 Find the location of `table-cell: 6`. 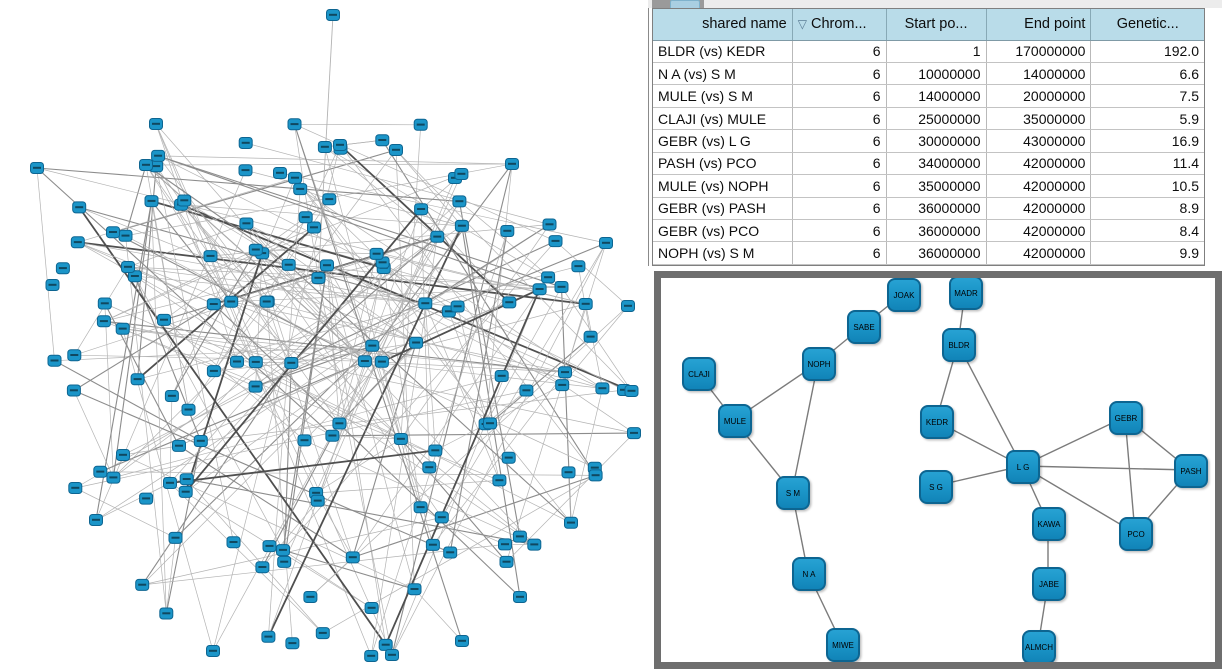

table-cell: 6 is located at coordinates (839, 164).